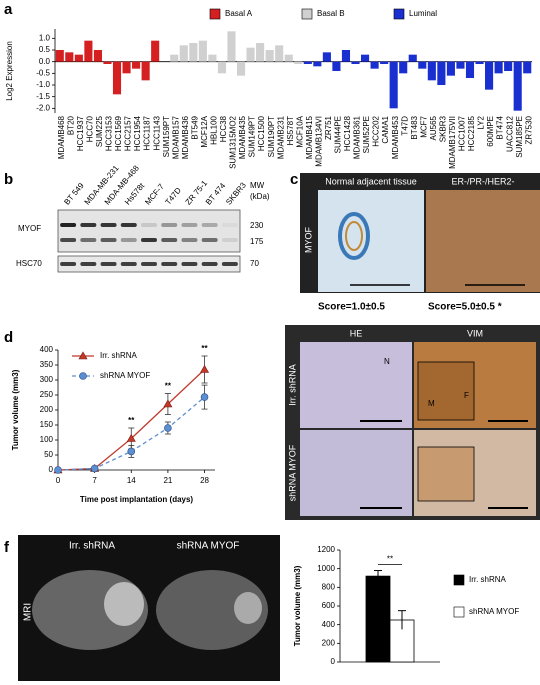 This screenshot has height=685, width=540. Describe the element at coordinates (351, 307) in the screenshot. I see `score: Score=1.0±0.5` at that location.